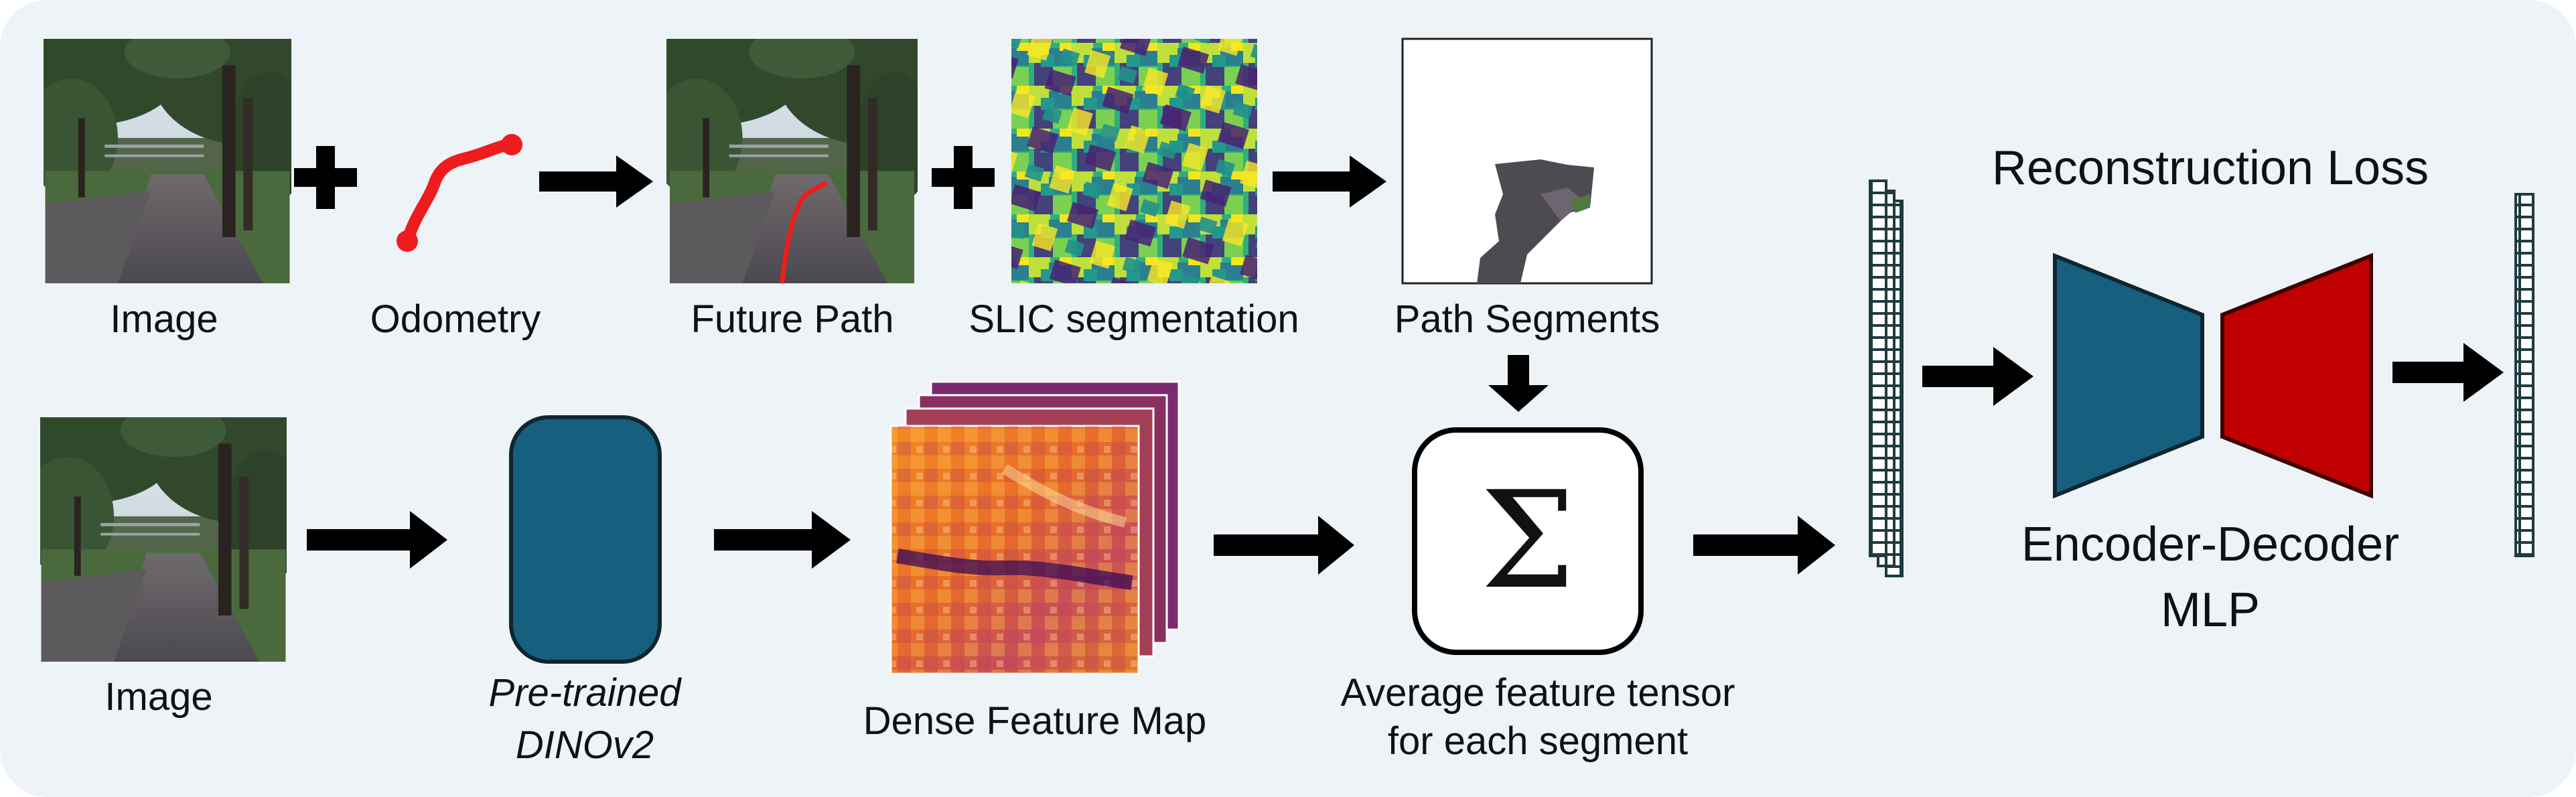  I want to click on label-reconstruction-loss: Reconstruction Loss, so click(2210, 168).